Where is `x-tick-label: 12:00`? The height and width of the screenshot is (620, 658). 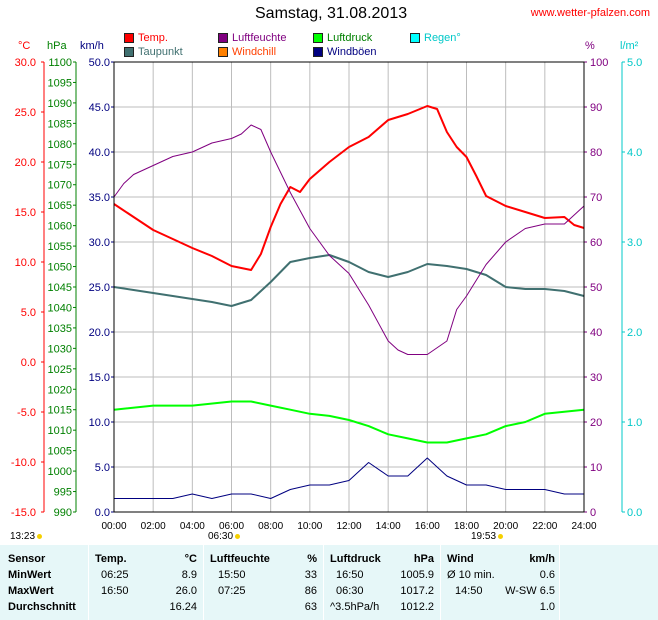 x-tick-label: 12:00 is located at coordinates (348, 526).